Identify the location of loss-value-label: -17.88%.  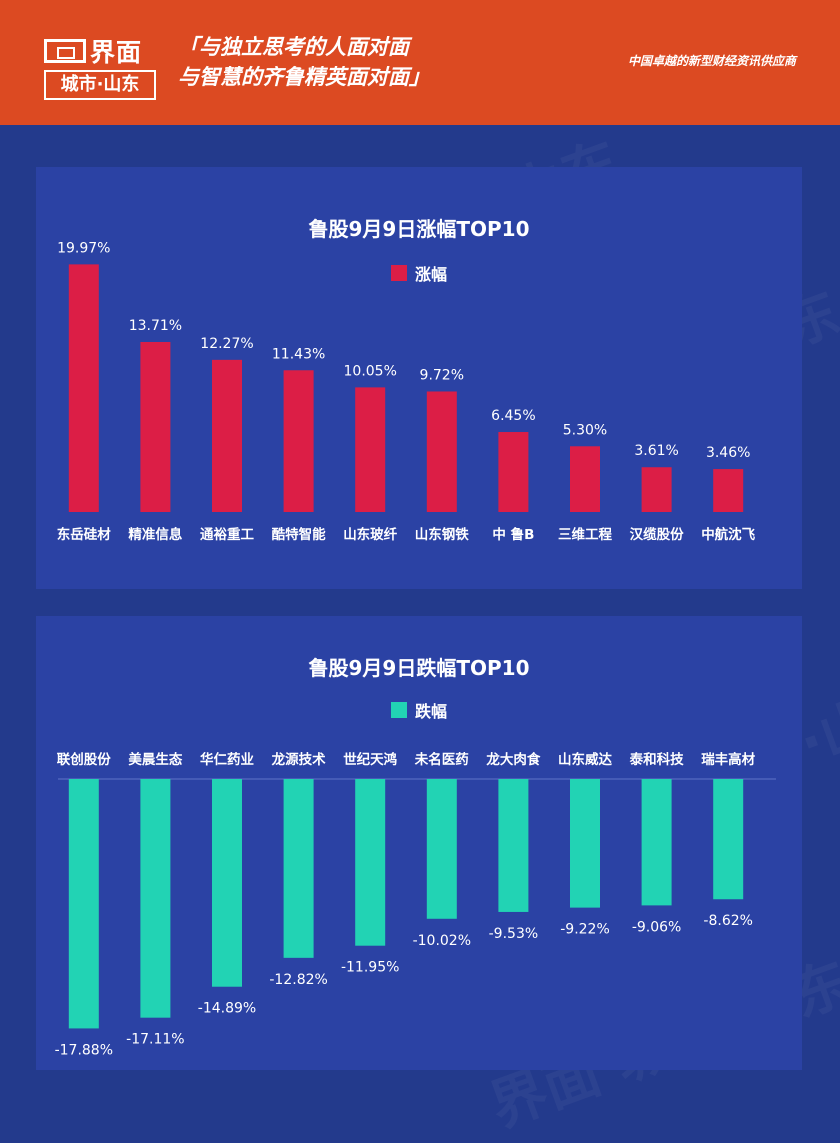
(84, 1050).